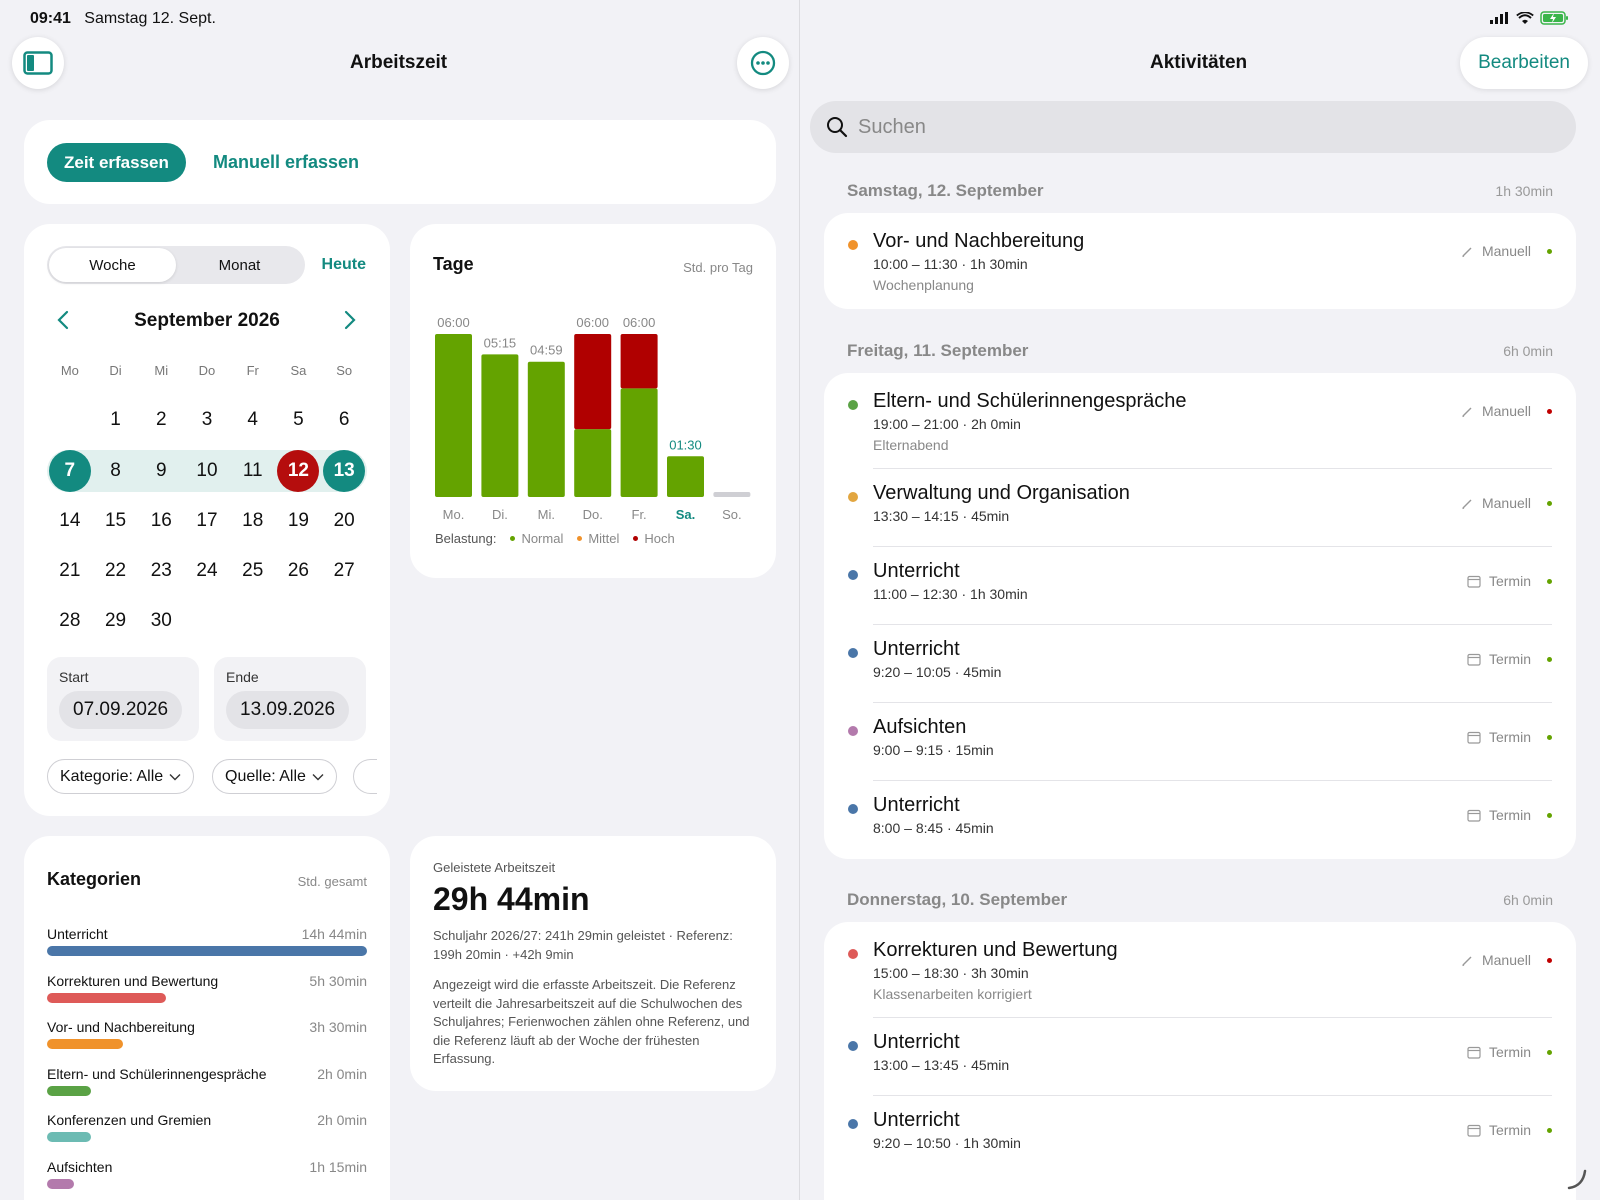 The image size is (1600, 1200). What do you see at coordinates (253, 520) in the screenshot?
I see `calendar-day: 18` at bounding box center [253, 520].